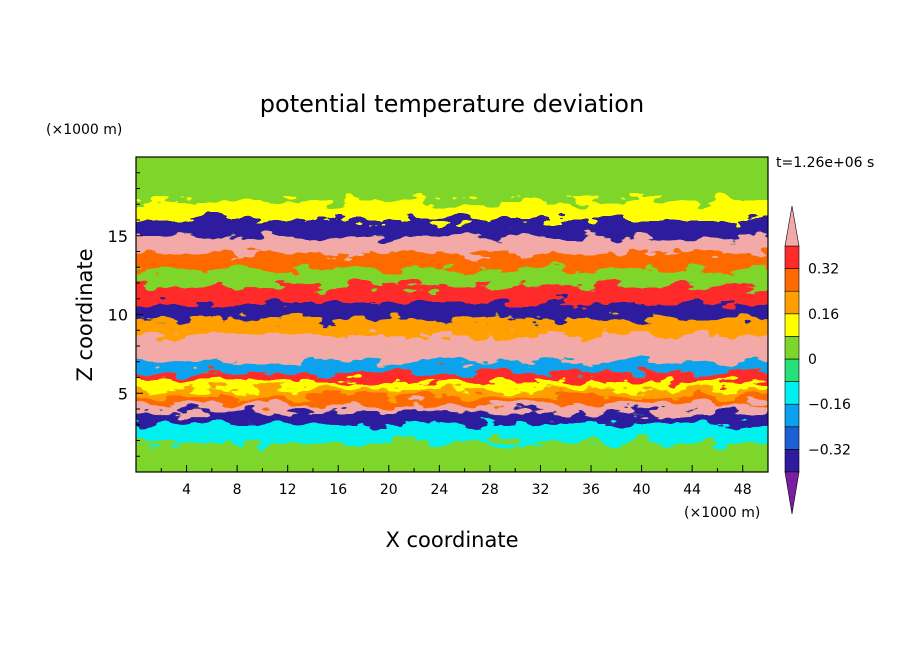 The width and height of the screenshot is (904, 654). Describe the element at coordinates (237, 490) in the screenshot. I see `x-tick-label: 8` at that location.